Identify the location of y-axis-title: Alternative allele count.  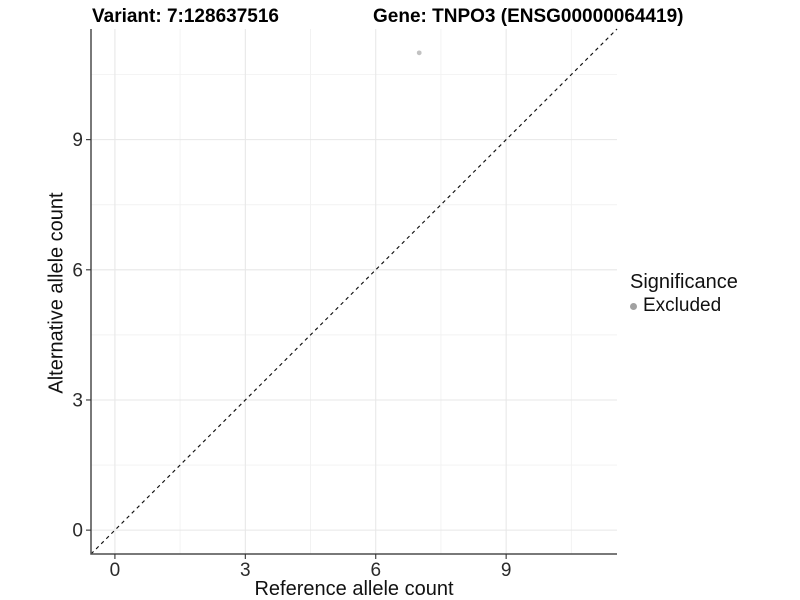
(56, 293).